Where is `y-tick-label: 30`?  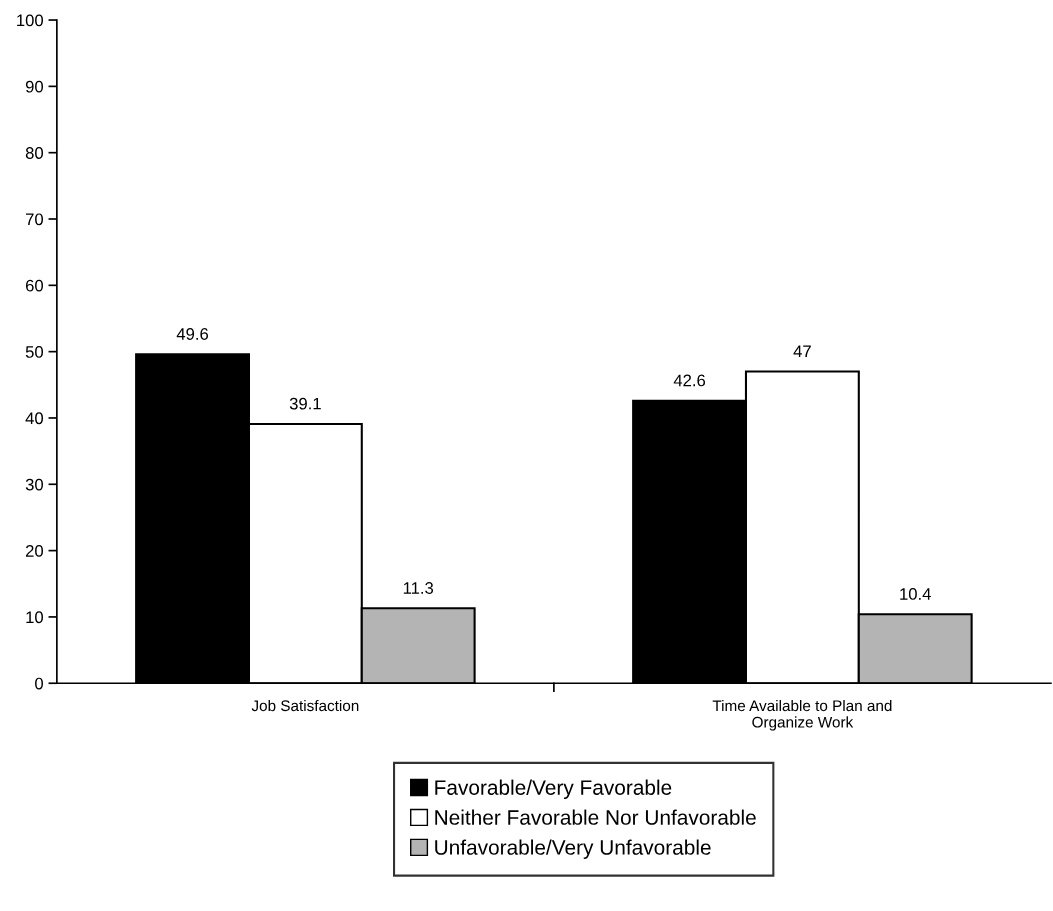
y-tick-label: 30 is located at coordinates (34, 484).